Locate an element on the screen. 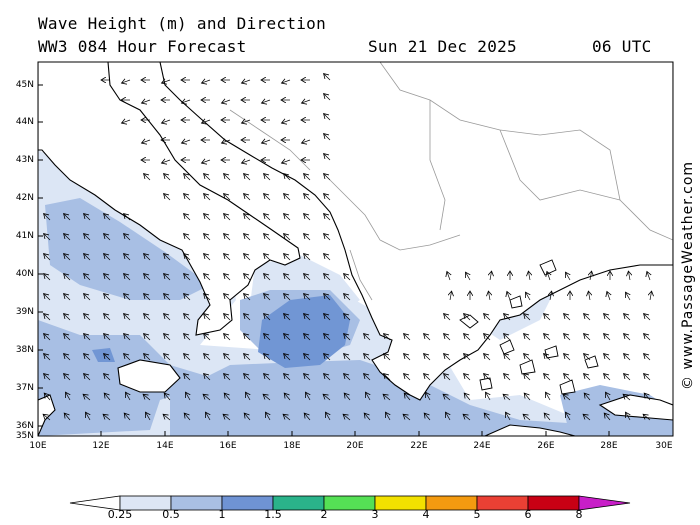 The image size is (700, 525). lat-label: 42N is located at coordinates (24, 198).